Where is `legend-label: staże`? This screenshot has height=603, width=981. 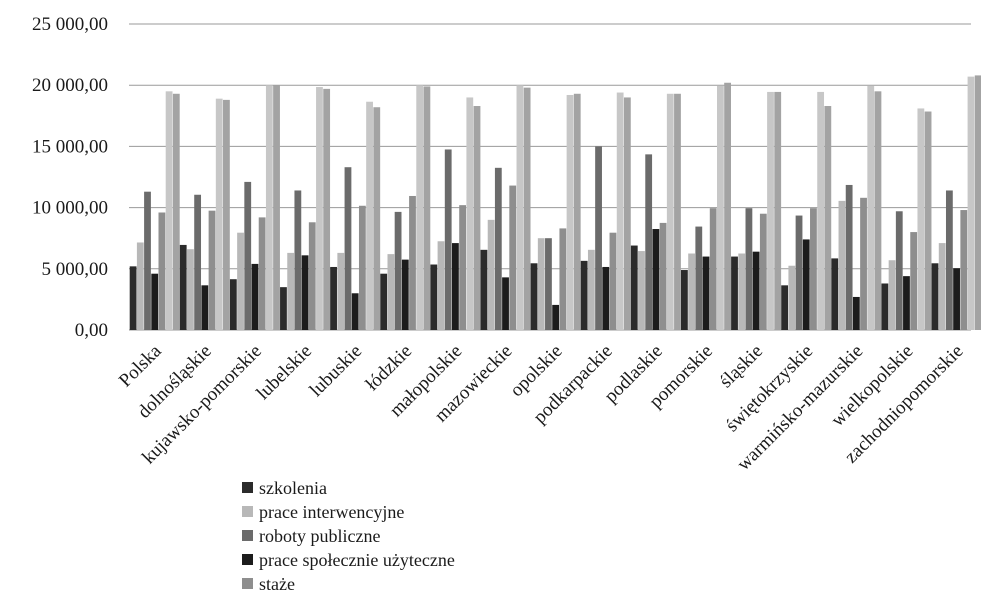
legend-label: staże is located at coordinates (277, 584).